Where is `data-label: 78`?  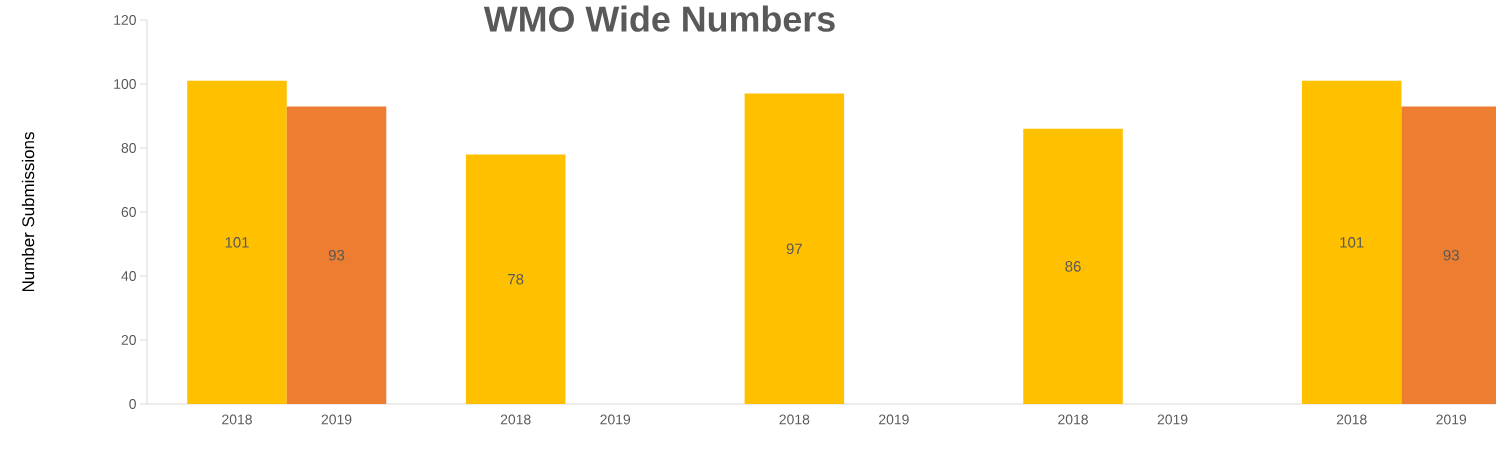 data-label: 78 is located at coordinates (516, 279).